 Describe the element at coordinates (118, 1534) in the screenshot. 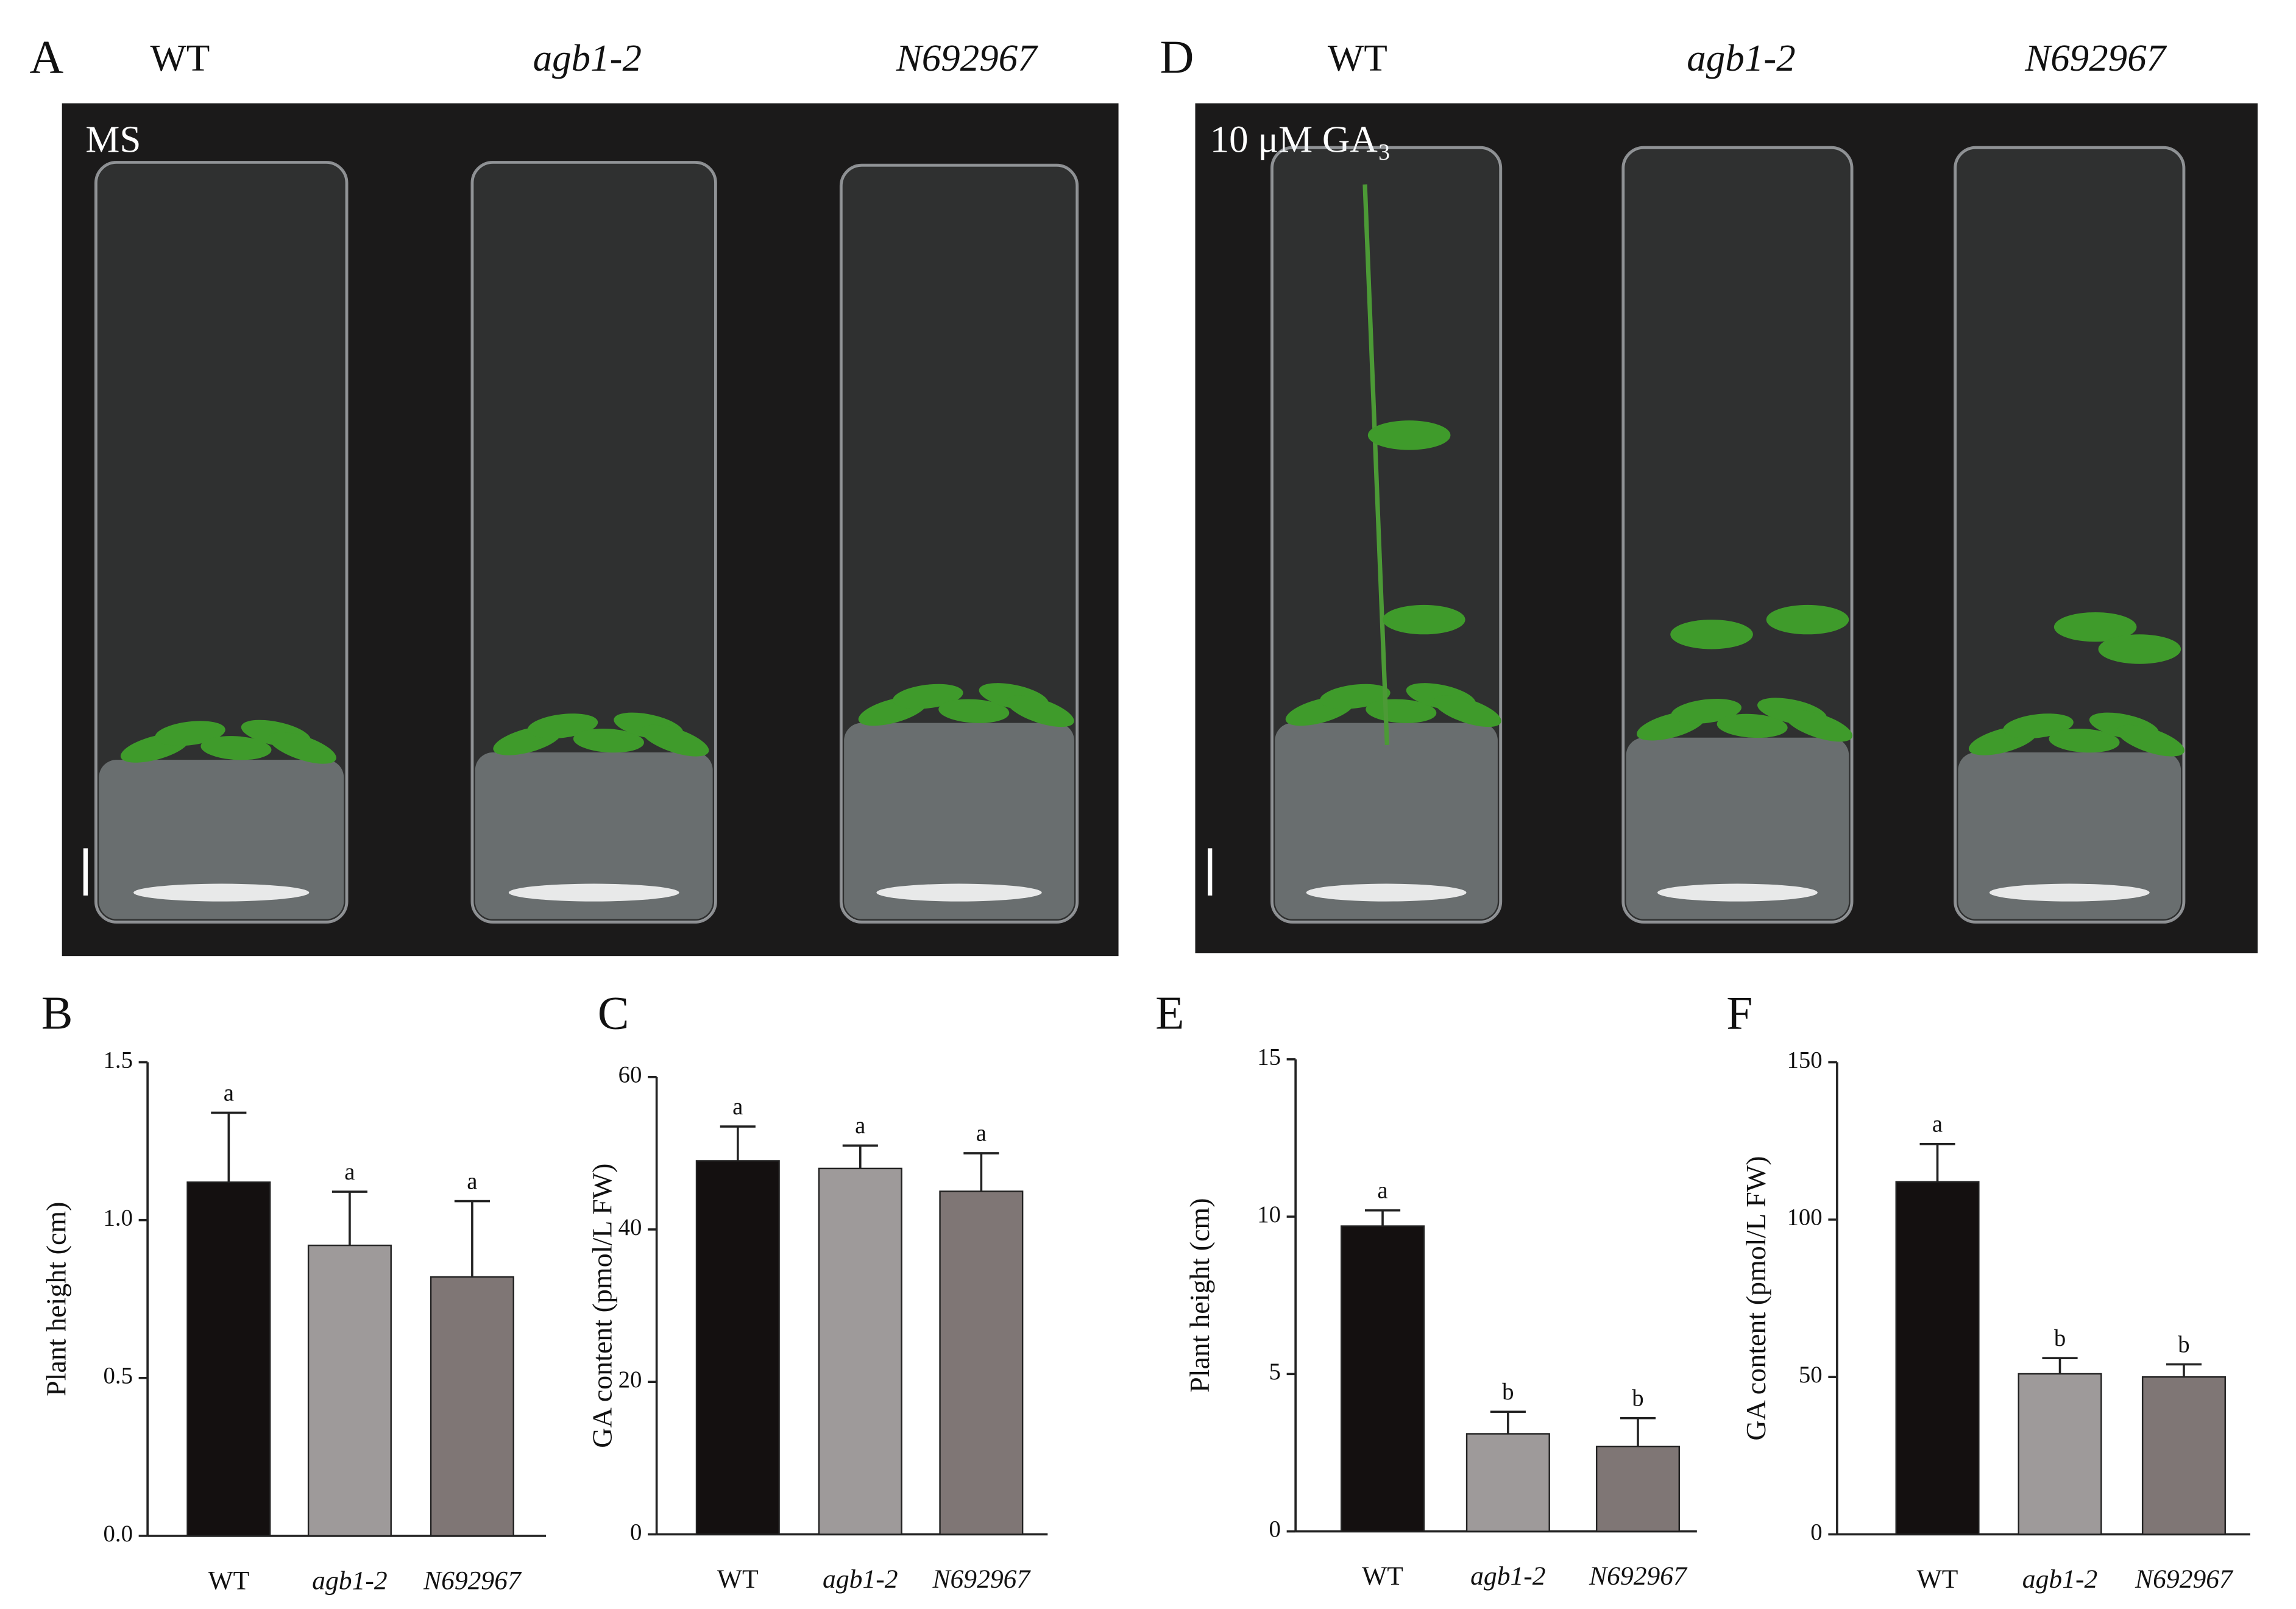

I see `y-tick-label: 0.0` at that location.